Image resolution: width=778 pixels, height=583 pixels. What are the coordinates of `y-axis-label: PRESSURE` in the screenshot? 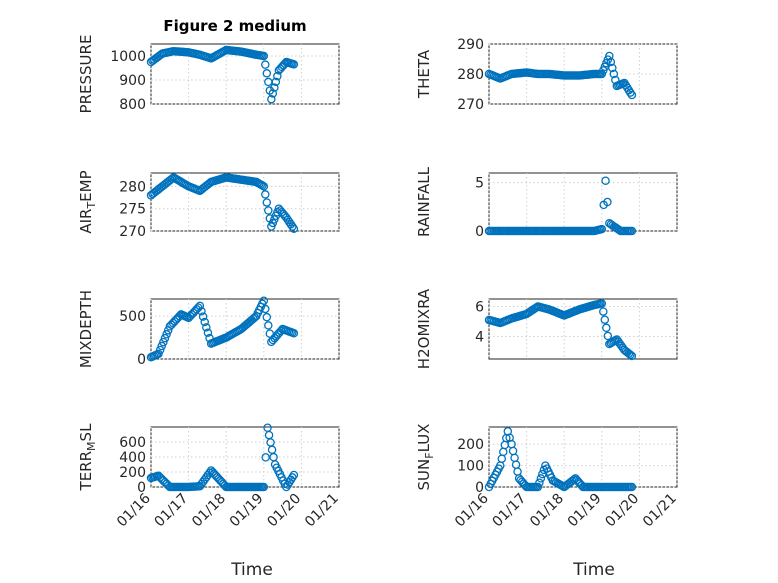 It's located at (86, 74).